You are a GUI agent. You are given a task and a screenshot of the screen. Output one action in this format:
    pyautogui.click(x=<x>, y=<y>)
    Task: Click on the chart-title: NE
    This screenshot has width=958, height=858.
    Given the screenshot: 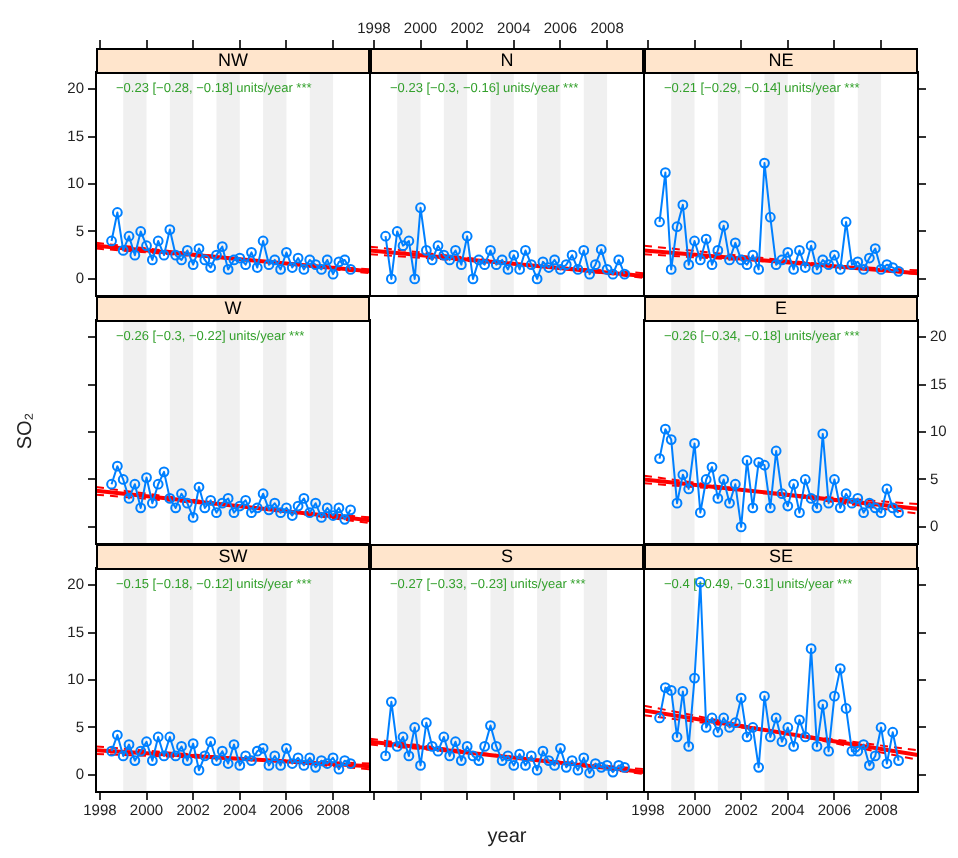 What is the action you would take?
    pyautogui.click(x=781, y=61)
    